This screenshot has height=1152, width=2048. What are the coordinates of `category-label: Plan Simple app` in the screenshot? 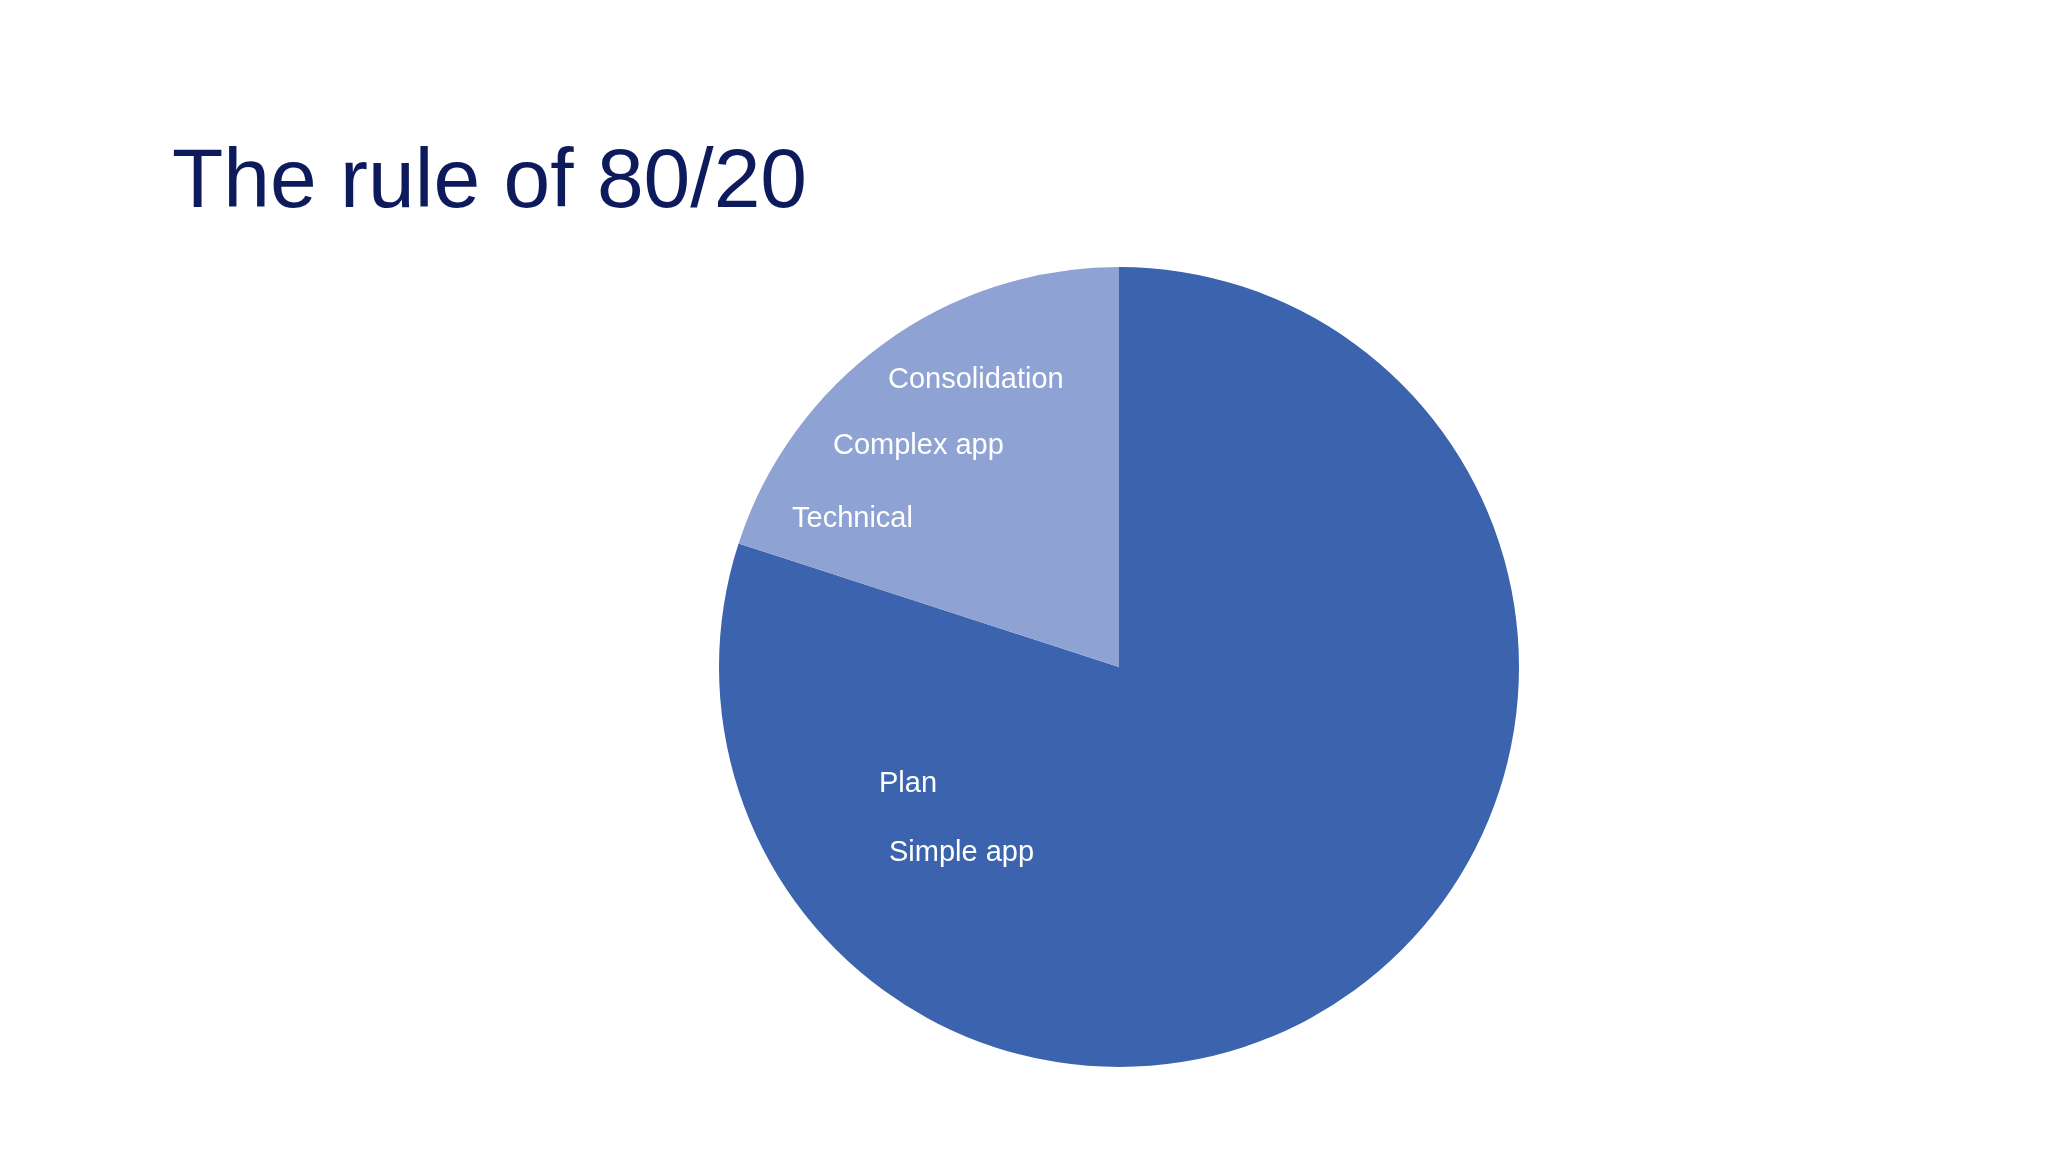 It's located at (957, 816).